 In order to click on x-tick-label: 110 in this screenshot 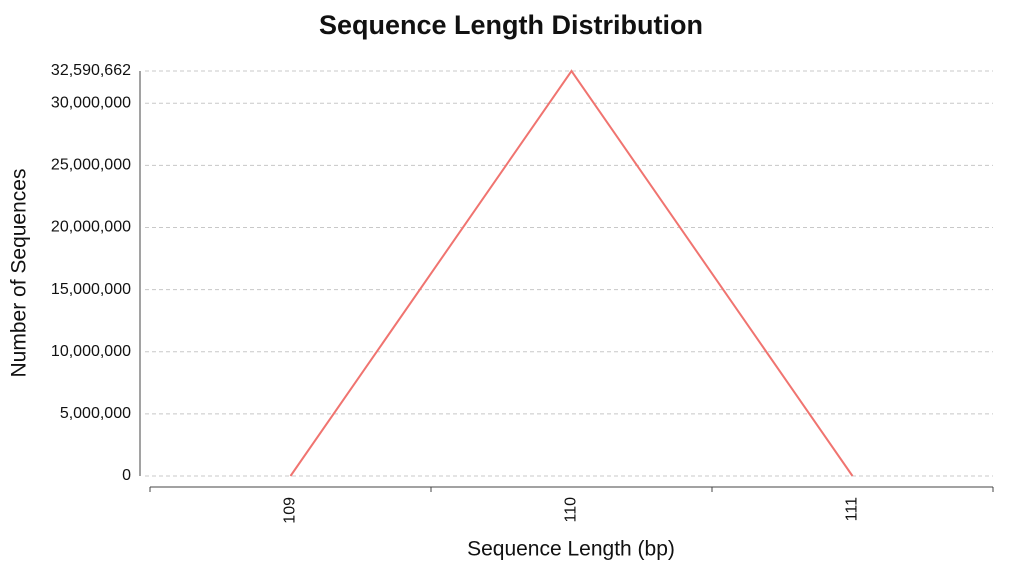, I will do `click(571, 510)`.